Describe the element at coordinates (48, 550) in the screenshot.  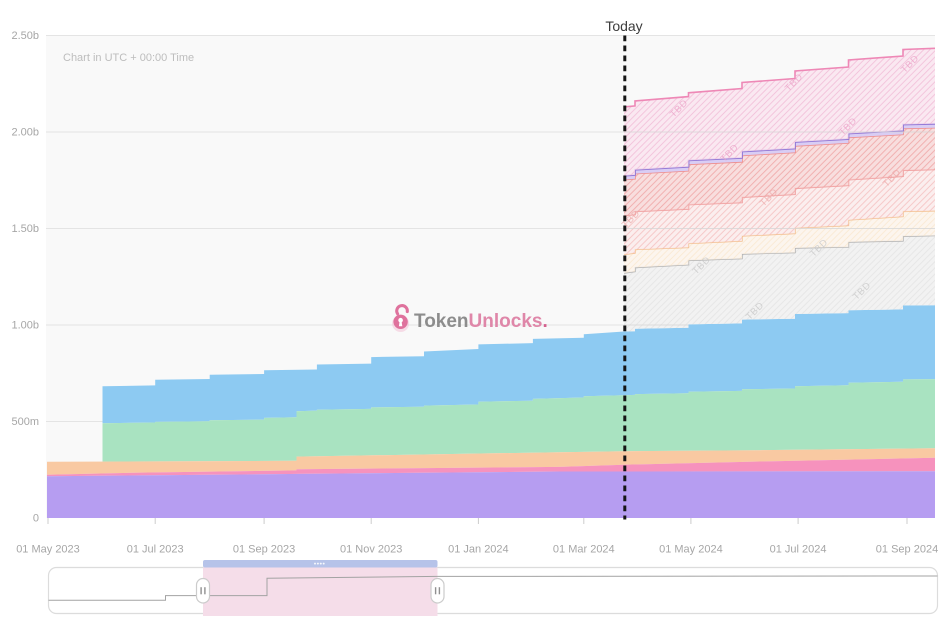
I see `svg-text: 01 May 2023` at that location.